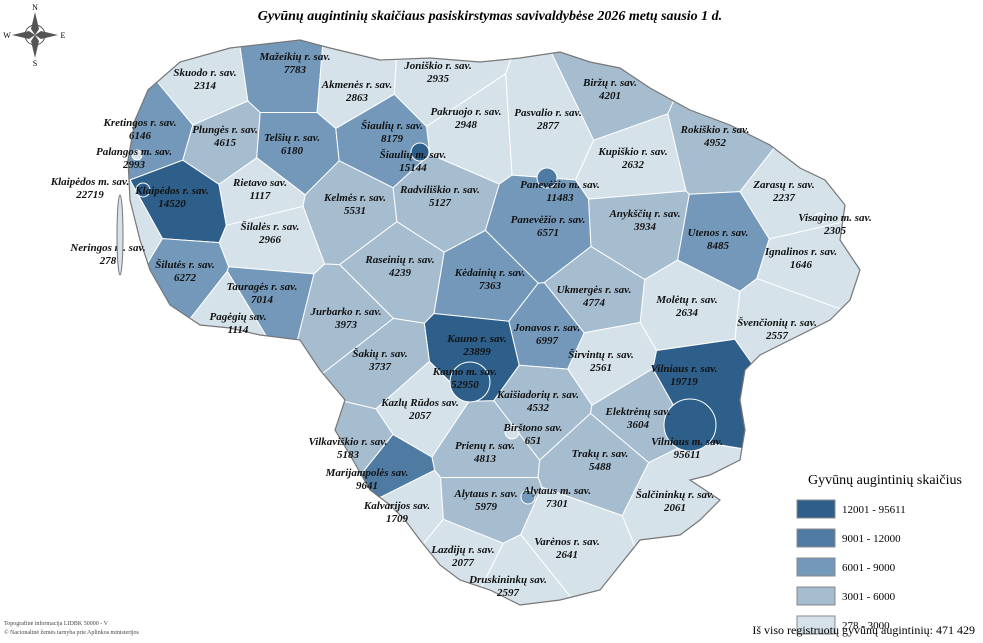  I want to click on region-name: Anykščių r. sav., so click(644, 214).